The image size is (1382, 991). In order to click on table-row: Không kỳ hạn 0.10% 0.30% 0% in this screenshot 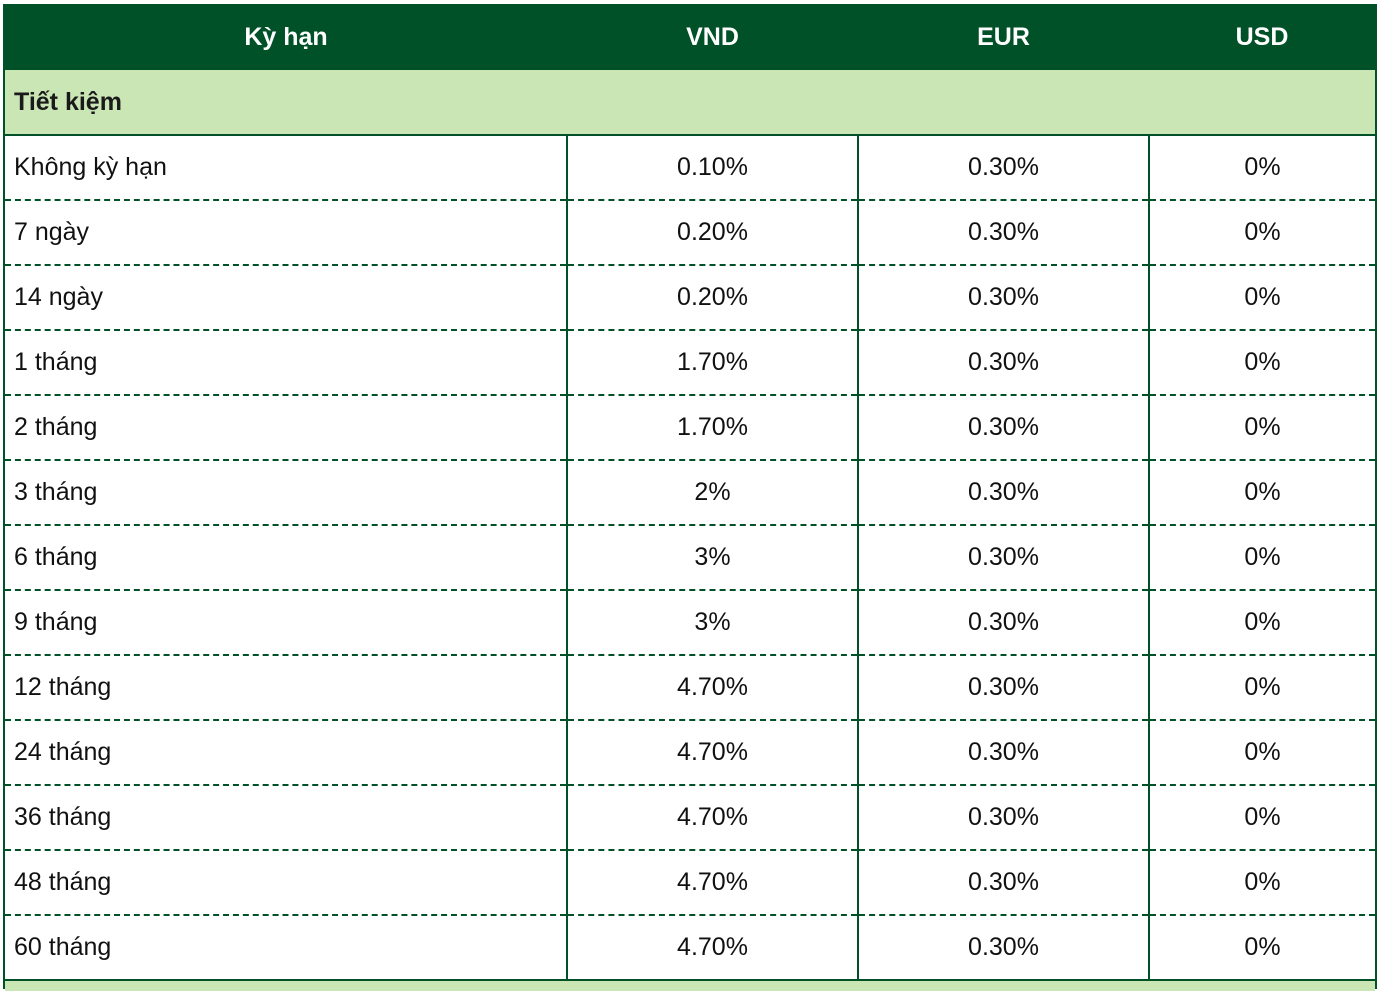, I will do `click(690, 168)`.